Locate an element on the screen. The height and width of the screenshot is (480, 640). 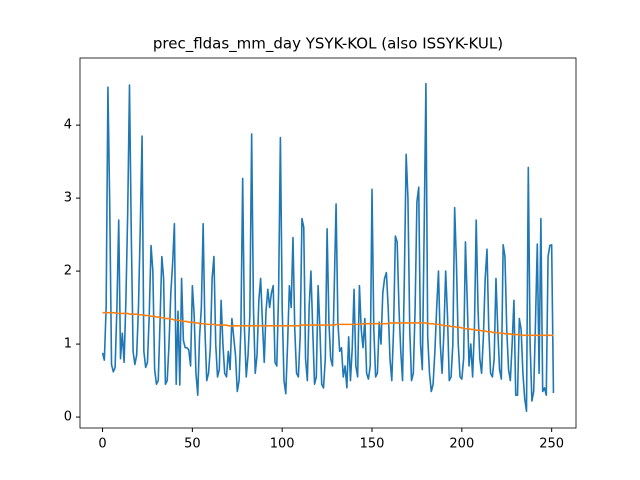
x-tick-label: 50 is located at coordinates (192, 444).